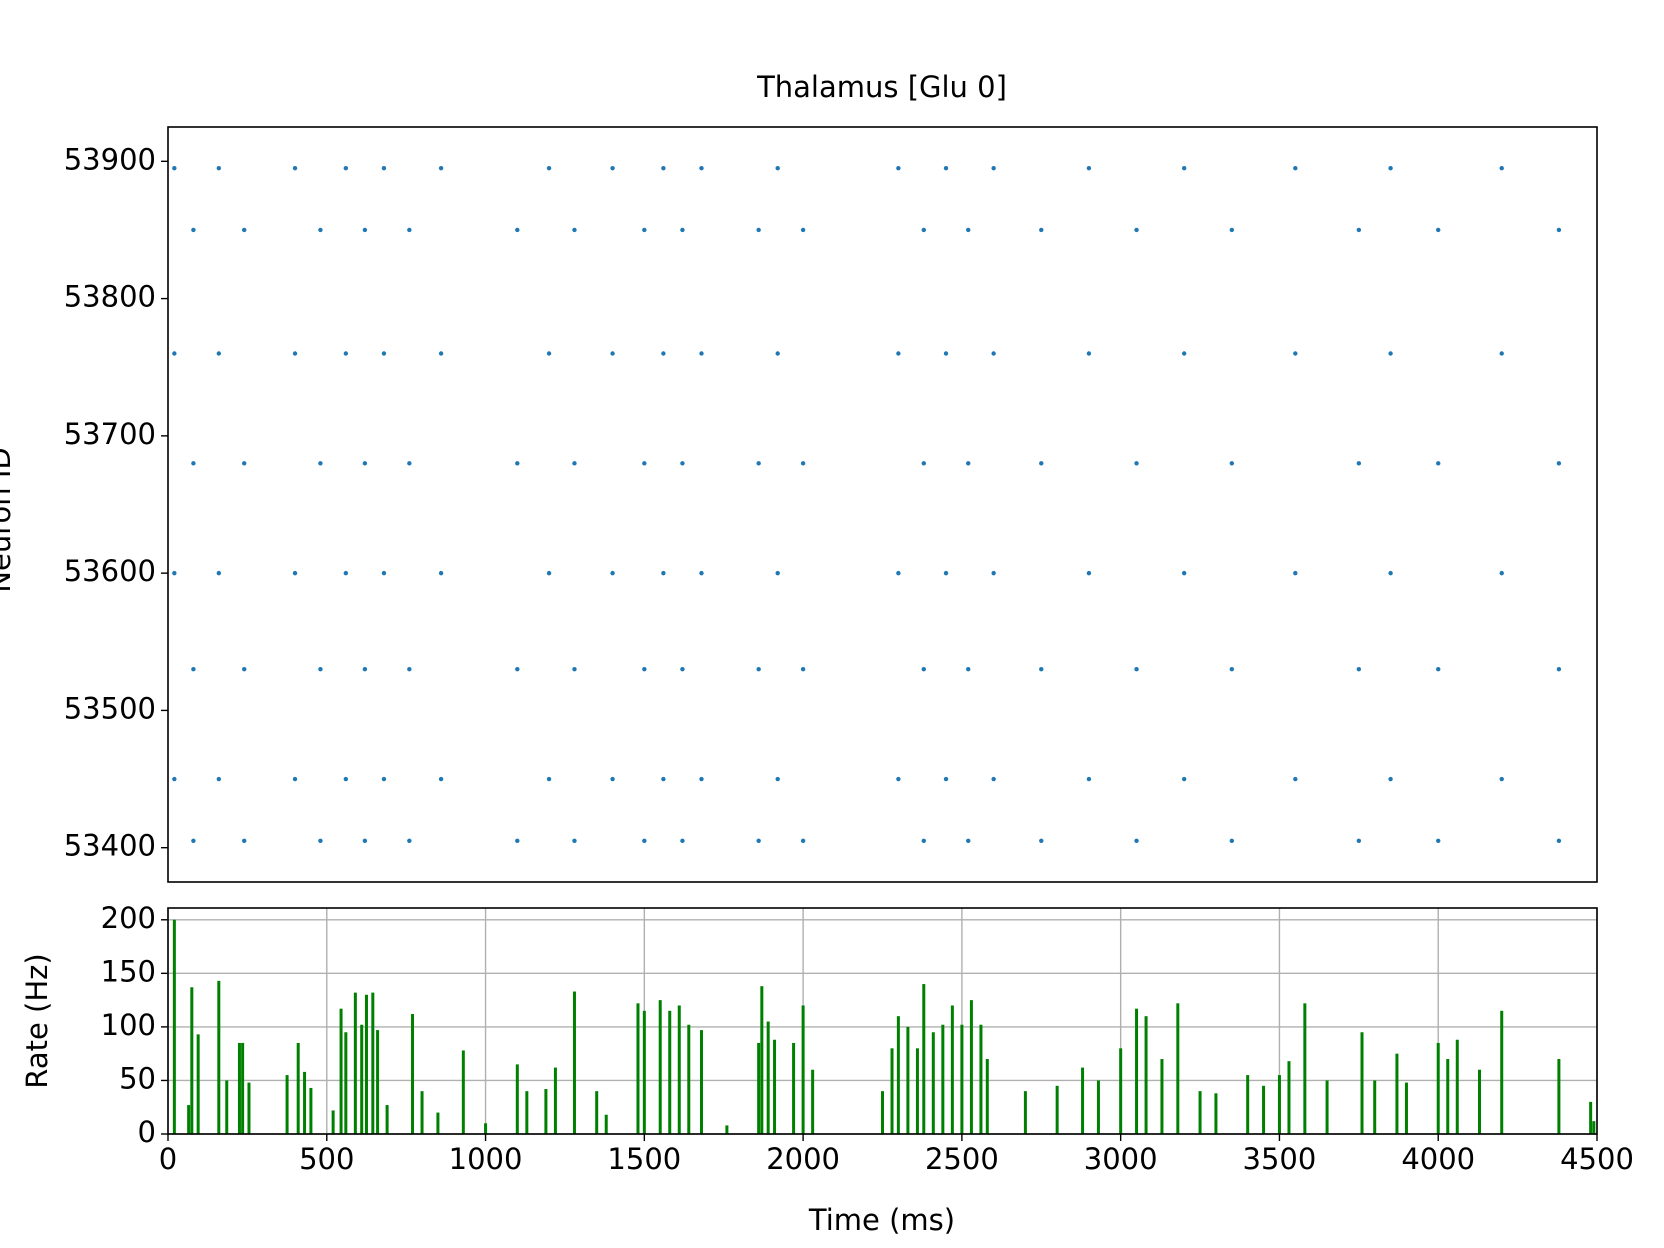 This screenshot has width=1664, height=1248. Describe the element at coordinates (110, 434) in the screenshot. I see `y-tick-label: 53700` at that location.